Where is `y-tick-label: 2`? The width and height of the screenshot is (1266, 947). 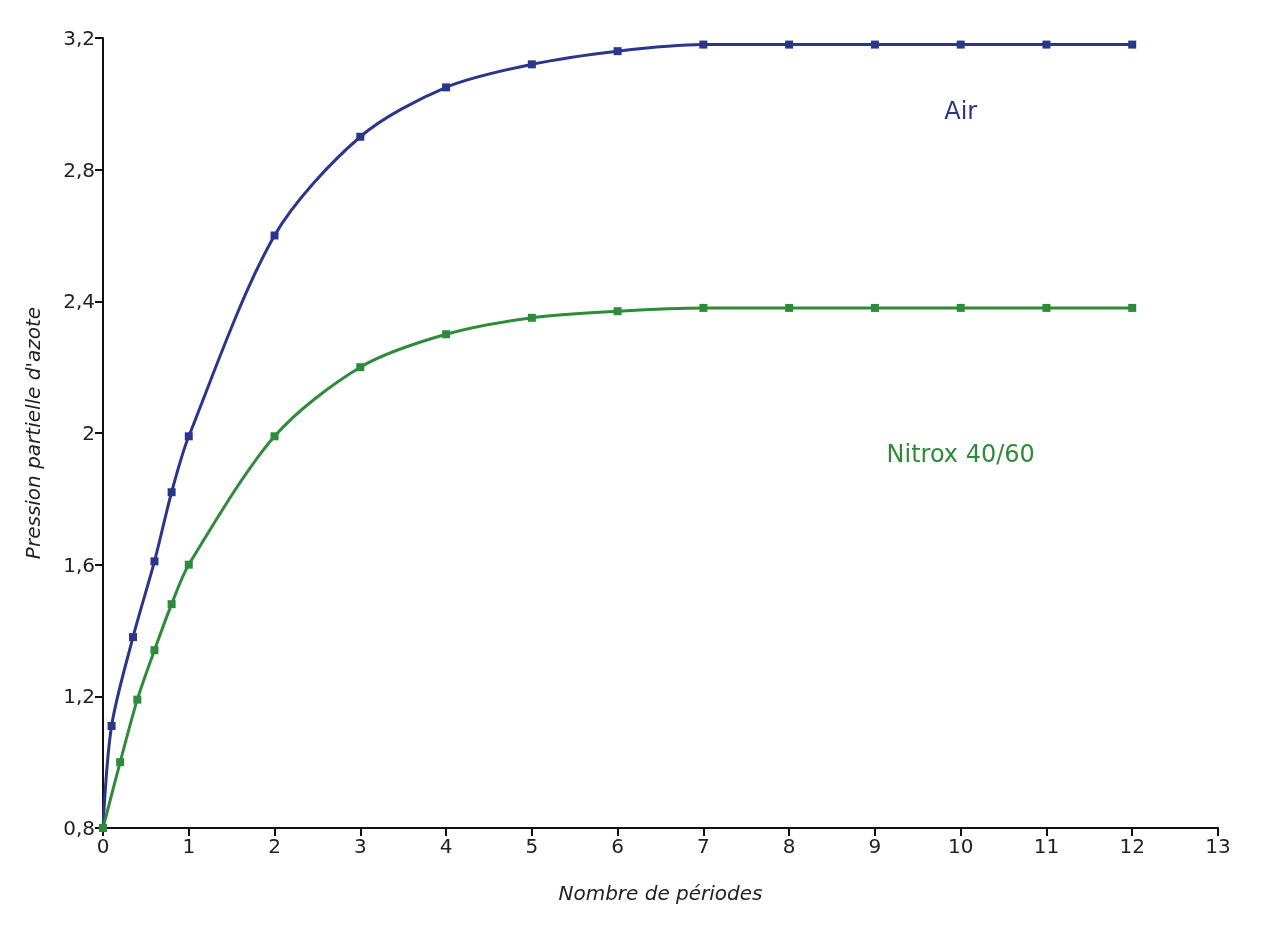 y-tick-label: 2 is located at coordinates (88, 433).